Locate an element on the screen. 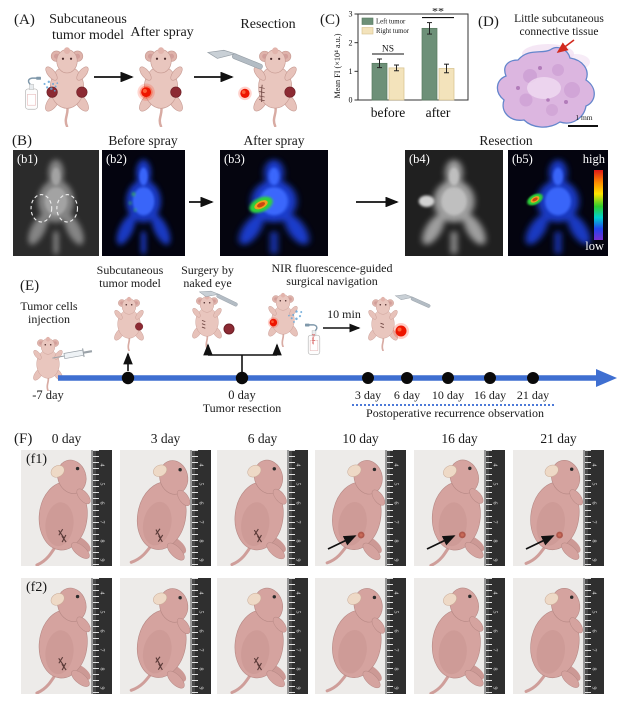 Image resolution: width=622 pixels, height=716 pixels. image-tag: (b5) is located at coordinates (522, 159).